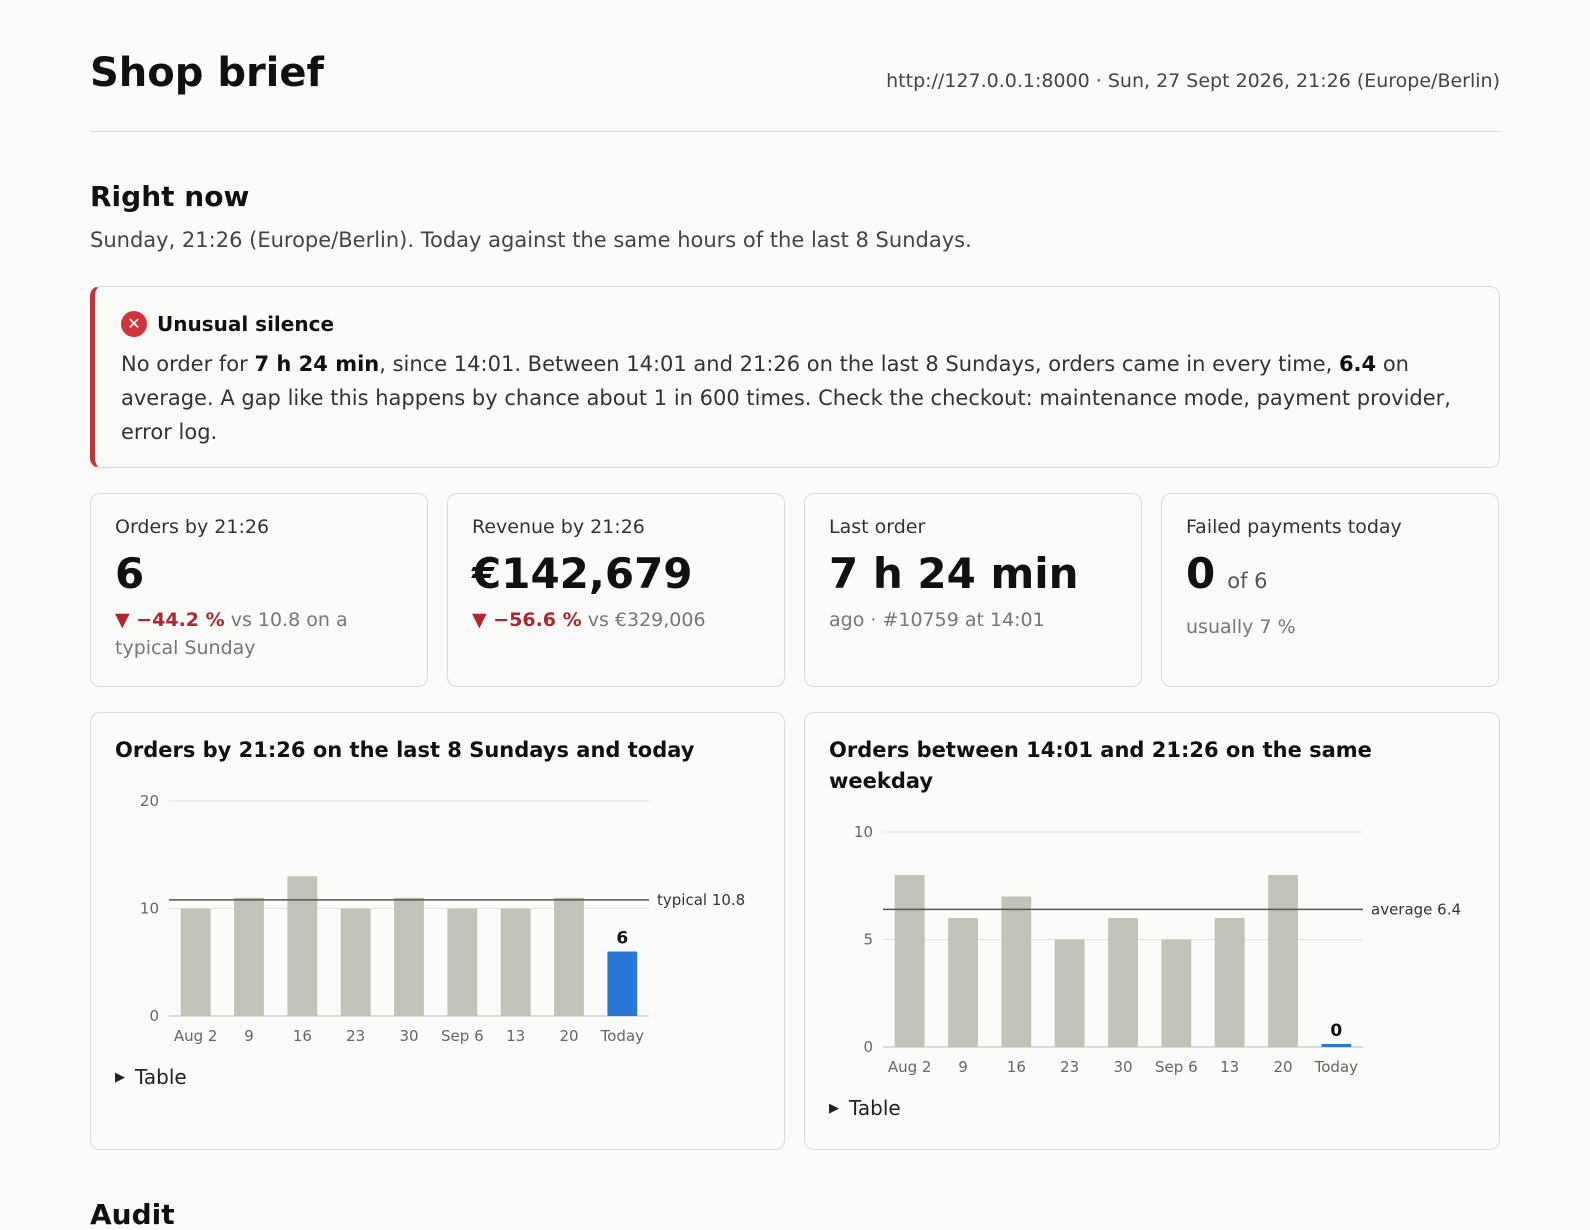 This screenshot has height=1230, width=1590. I want to click on kpi-delta: ▼ −56.6 %, so click(527, 620).